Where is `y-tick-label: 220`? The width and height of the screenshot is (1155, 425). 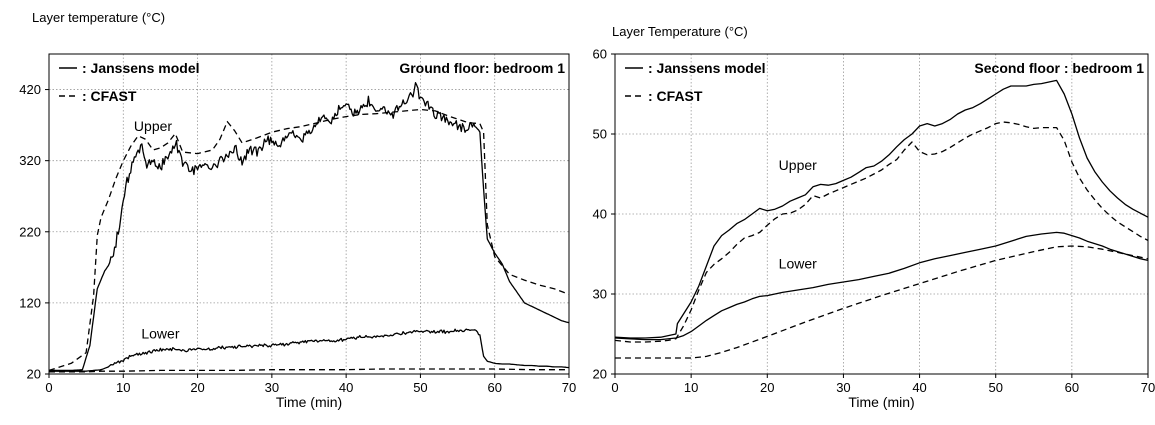
y-tick-label: 220 is located at coordinates (30, 231).